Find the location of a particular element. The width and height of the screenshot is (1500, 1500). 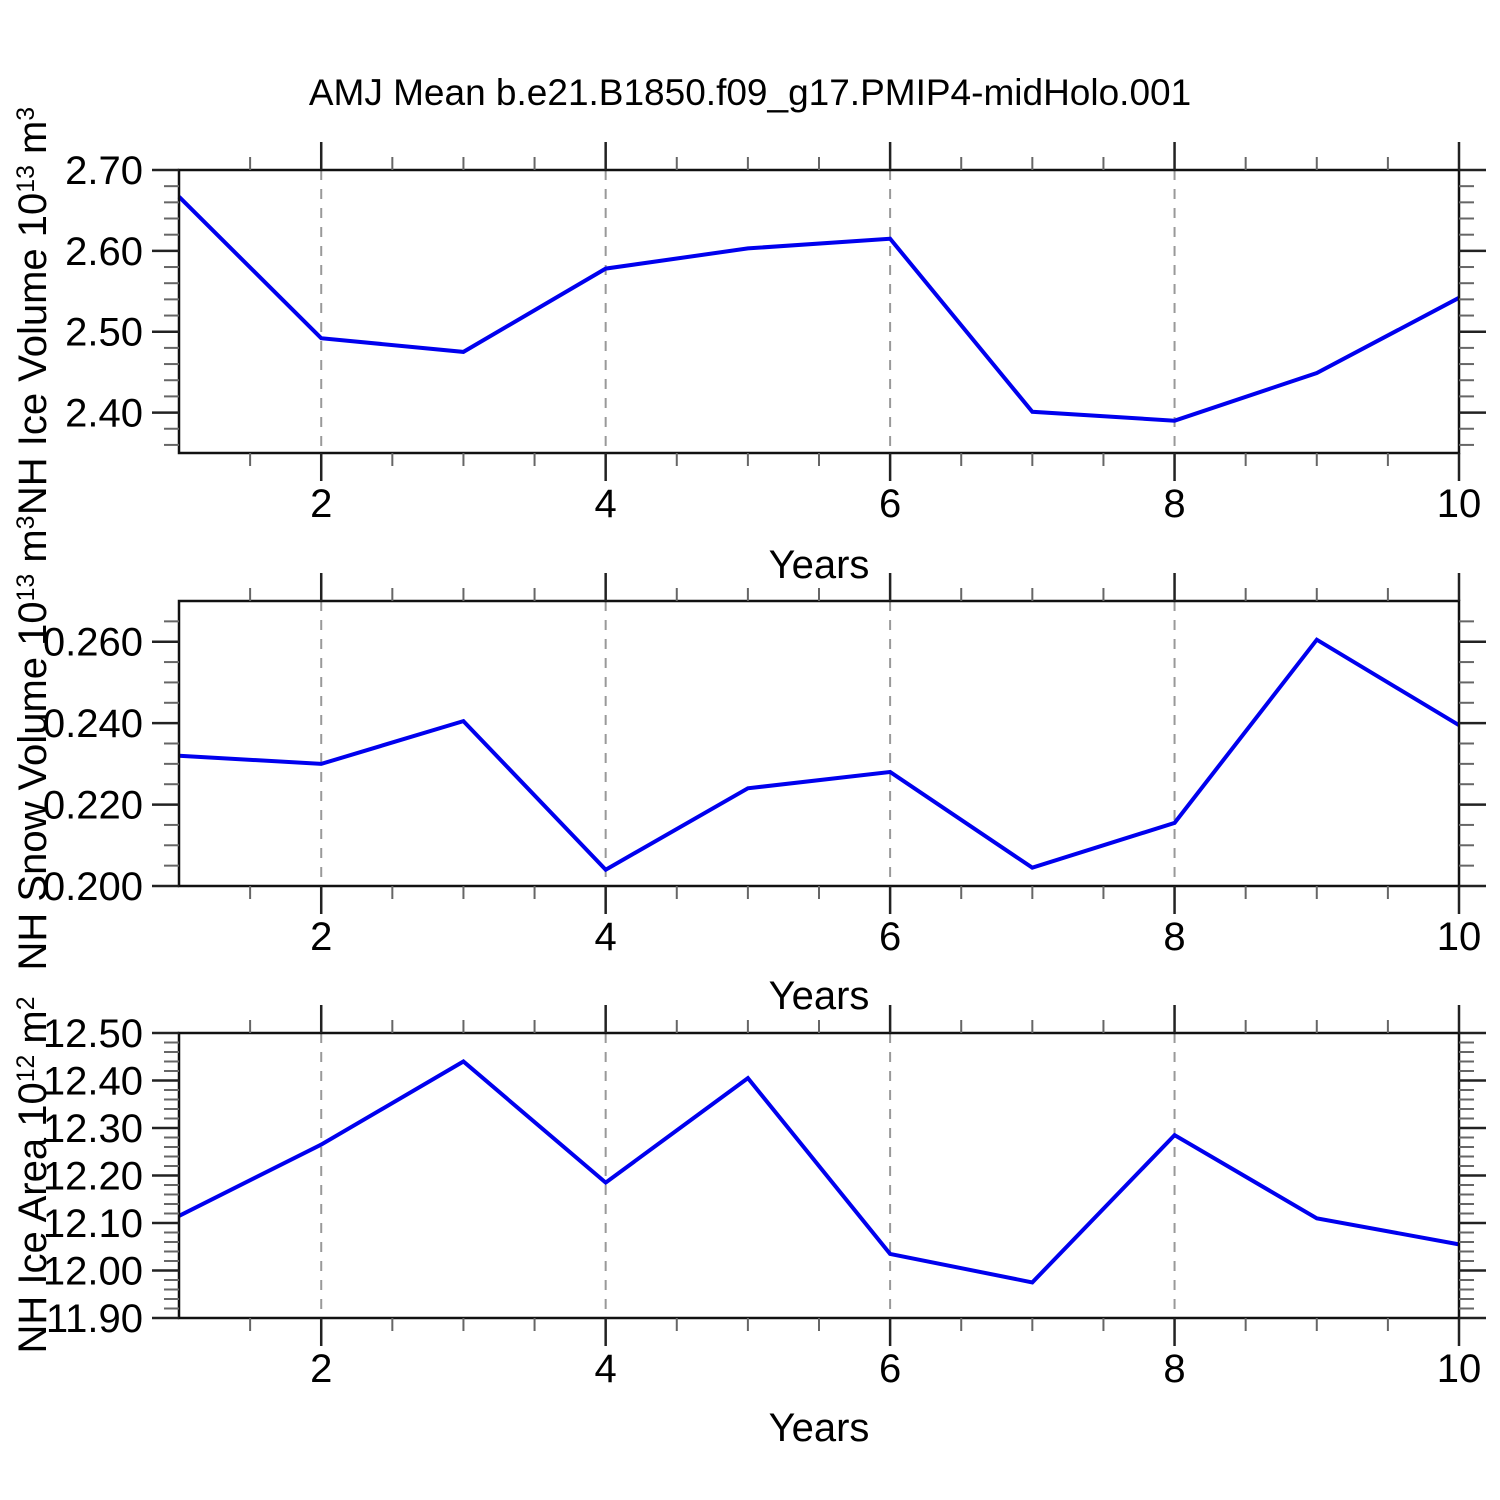

y-tick-label: 12.40 is located at coordinates (93, 1082).